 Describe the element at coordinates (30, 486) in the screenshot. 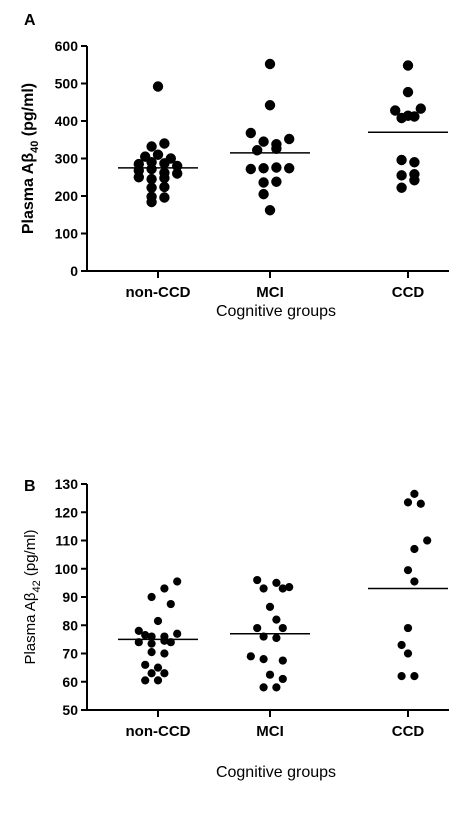

I see `panel-label: B` at that location.